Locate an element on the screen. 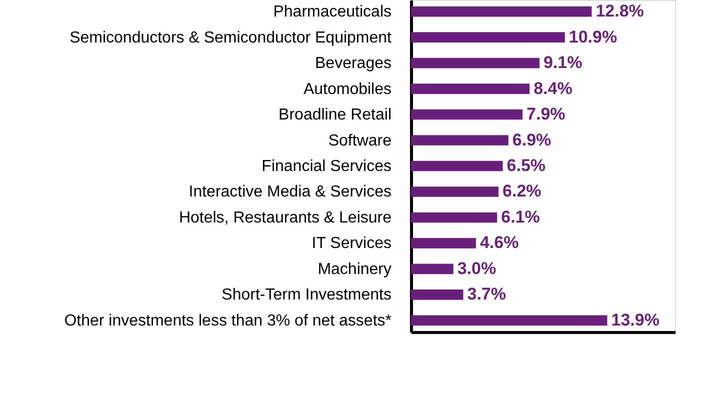 This screenshot has width=708, height=396. y-tick-label: Semiconductors & Semiconductor Equipment is located at coordinates (231, 37).